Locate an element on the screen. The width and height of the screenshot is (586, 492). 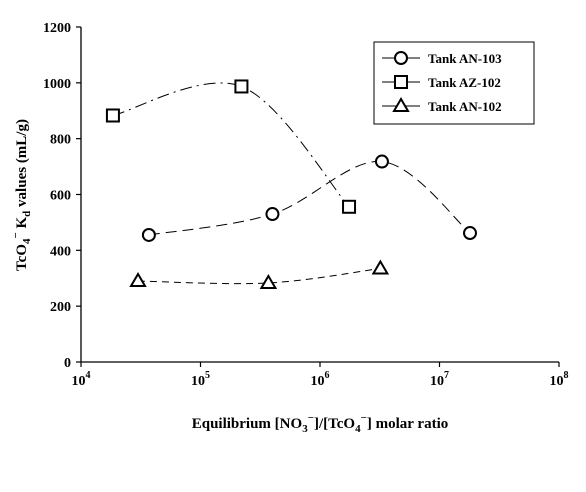
y-axis-label: TcO4− Kd values (mL/g) is located at coordinates (21, 195).